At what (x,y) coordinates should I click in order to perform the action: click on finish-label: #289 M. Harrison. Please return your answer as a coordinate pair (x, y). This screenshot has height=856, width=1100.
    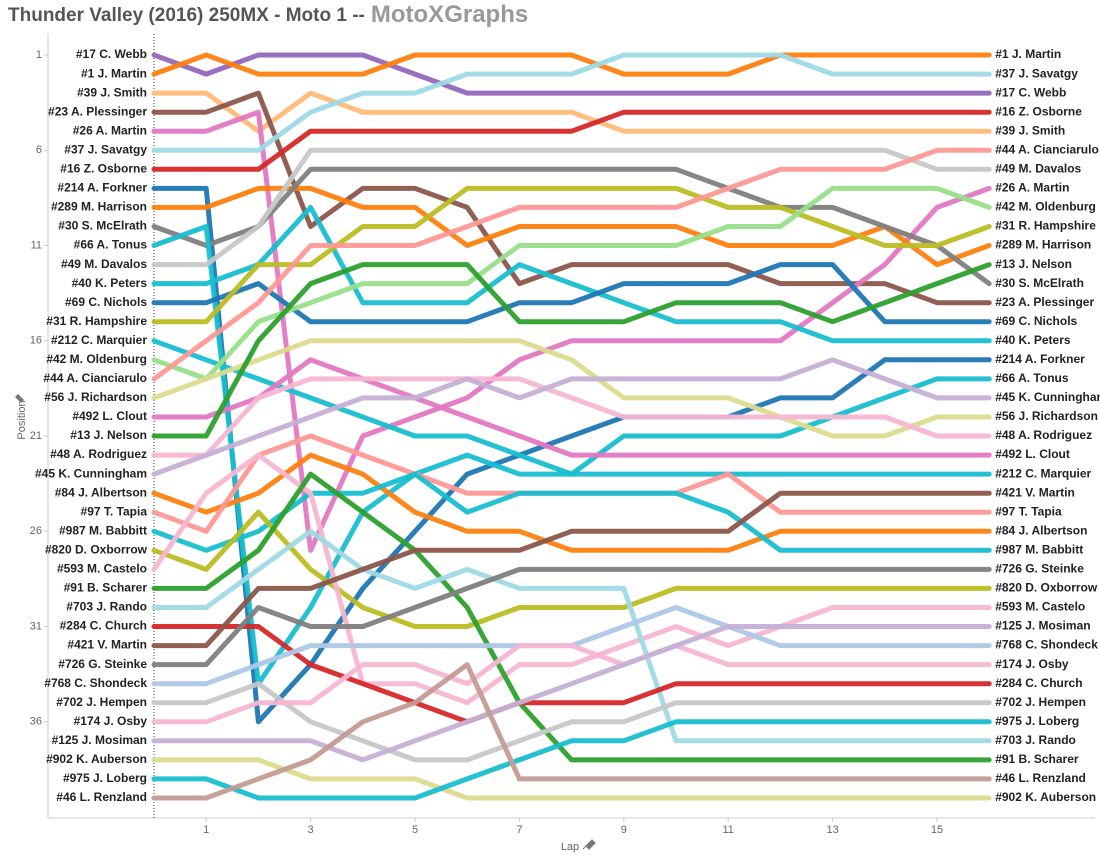
    Looking at the image, I should click on (1043, 245).